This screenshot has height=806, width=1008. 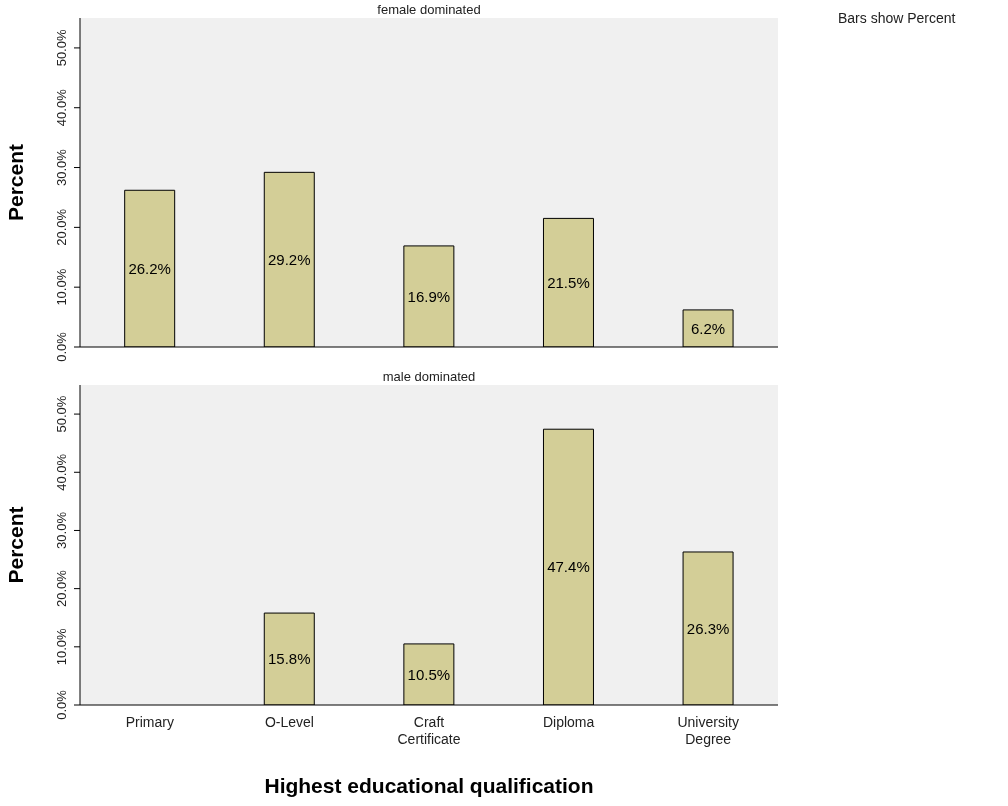 I want to click on data-label: 21.5%, so click(x=568, y=283).